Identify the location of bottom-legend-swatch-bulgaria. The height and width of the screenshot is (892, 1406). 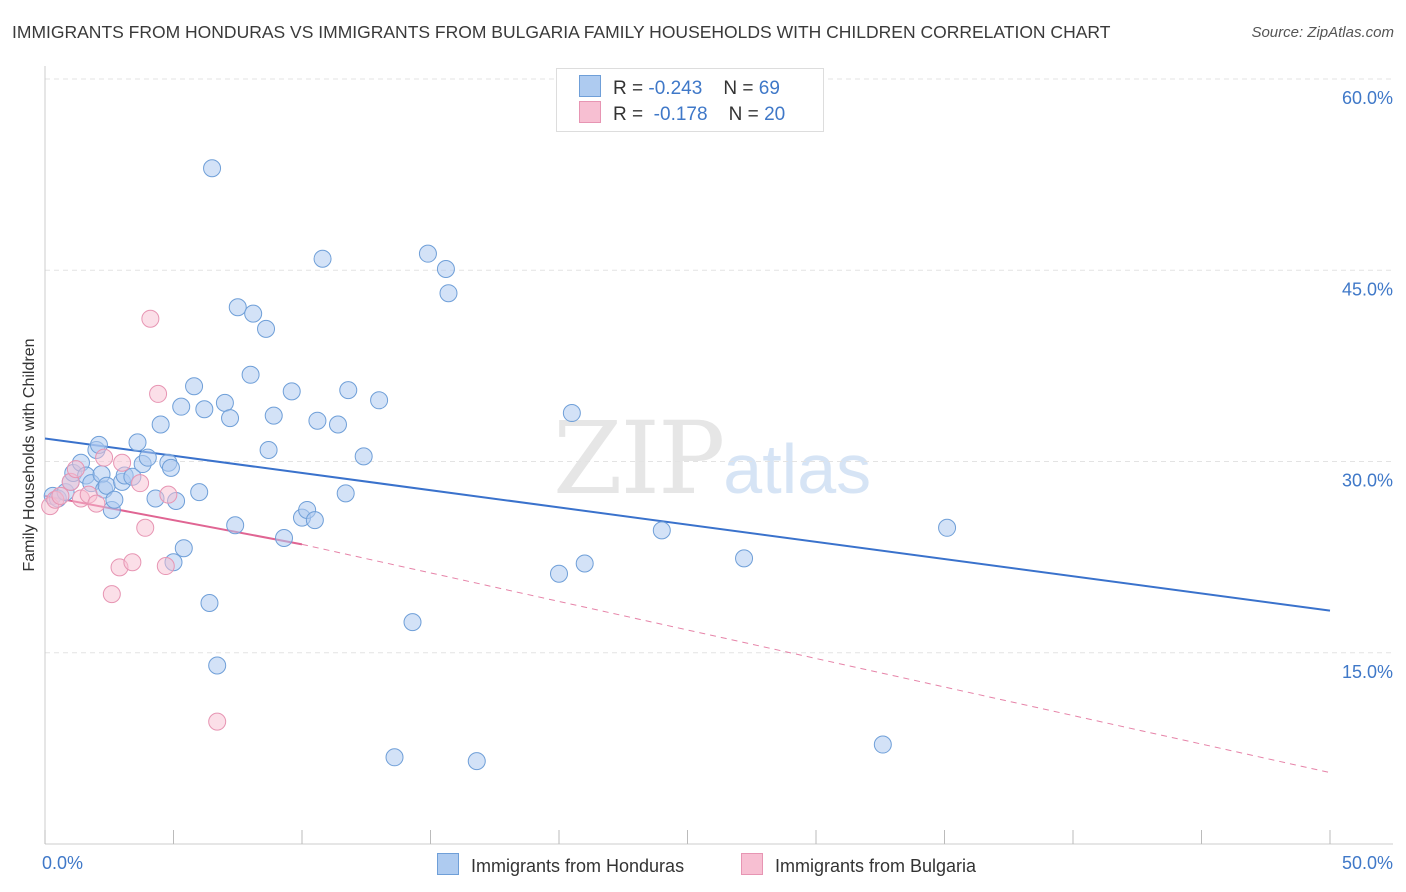
(752, 864).